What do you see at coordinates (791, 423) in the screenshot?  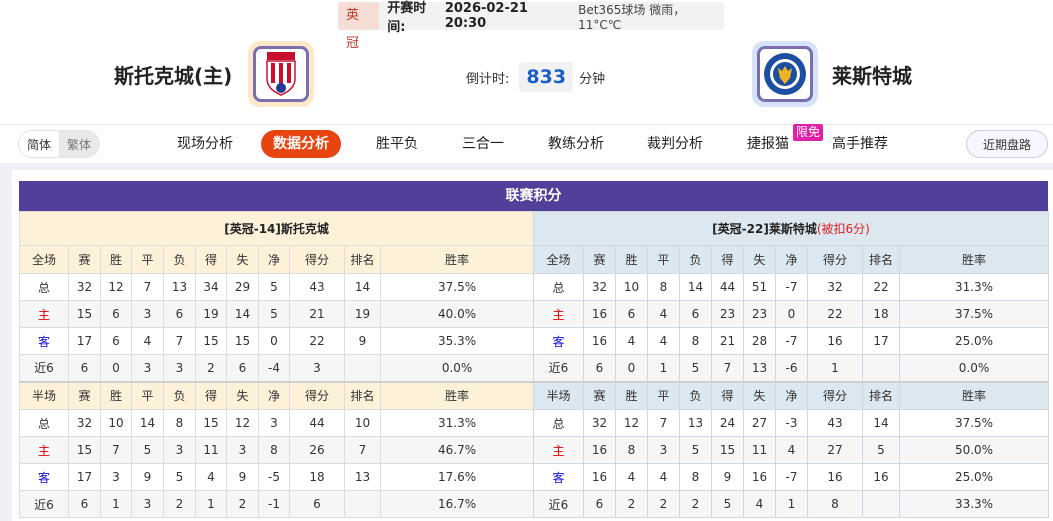 I see `table-row: 总 32 12 7 13 24 27 -3 43 14 37.5%` at bounding box center [791, 423].